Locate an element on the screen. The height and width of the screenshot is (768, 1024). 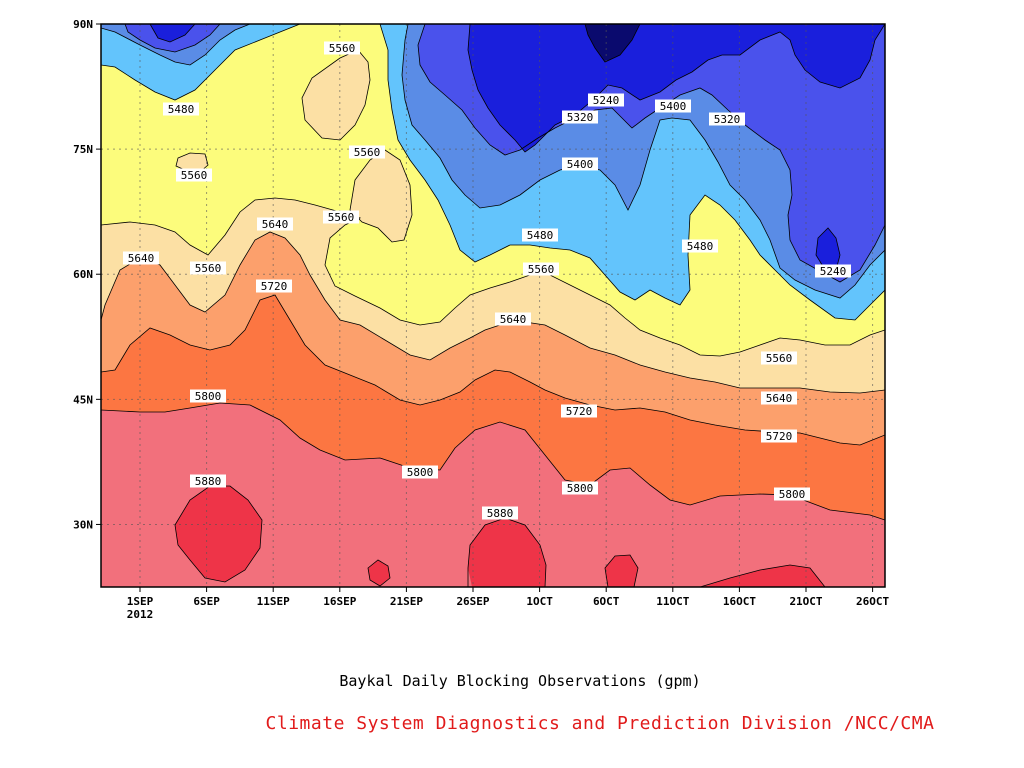
contour-label: 5400 is located at coordinates (580, 164).